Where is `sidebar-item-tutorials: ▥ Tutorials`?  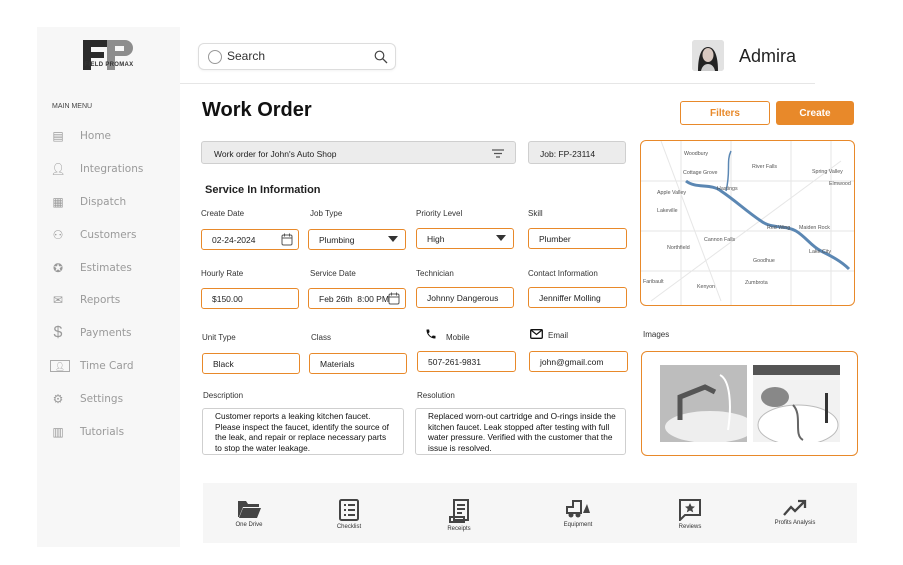 sidebar-item-tutorials: ▥ Tutorials is located at coordinates (112, 432).